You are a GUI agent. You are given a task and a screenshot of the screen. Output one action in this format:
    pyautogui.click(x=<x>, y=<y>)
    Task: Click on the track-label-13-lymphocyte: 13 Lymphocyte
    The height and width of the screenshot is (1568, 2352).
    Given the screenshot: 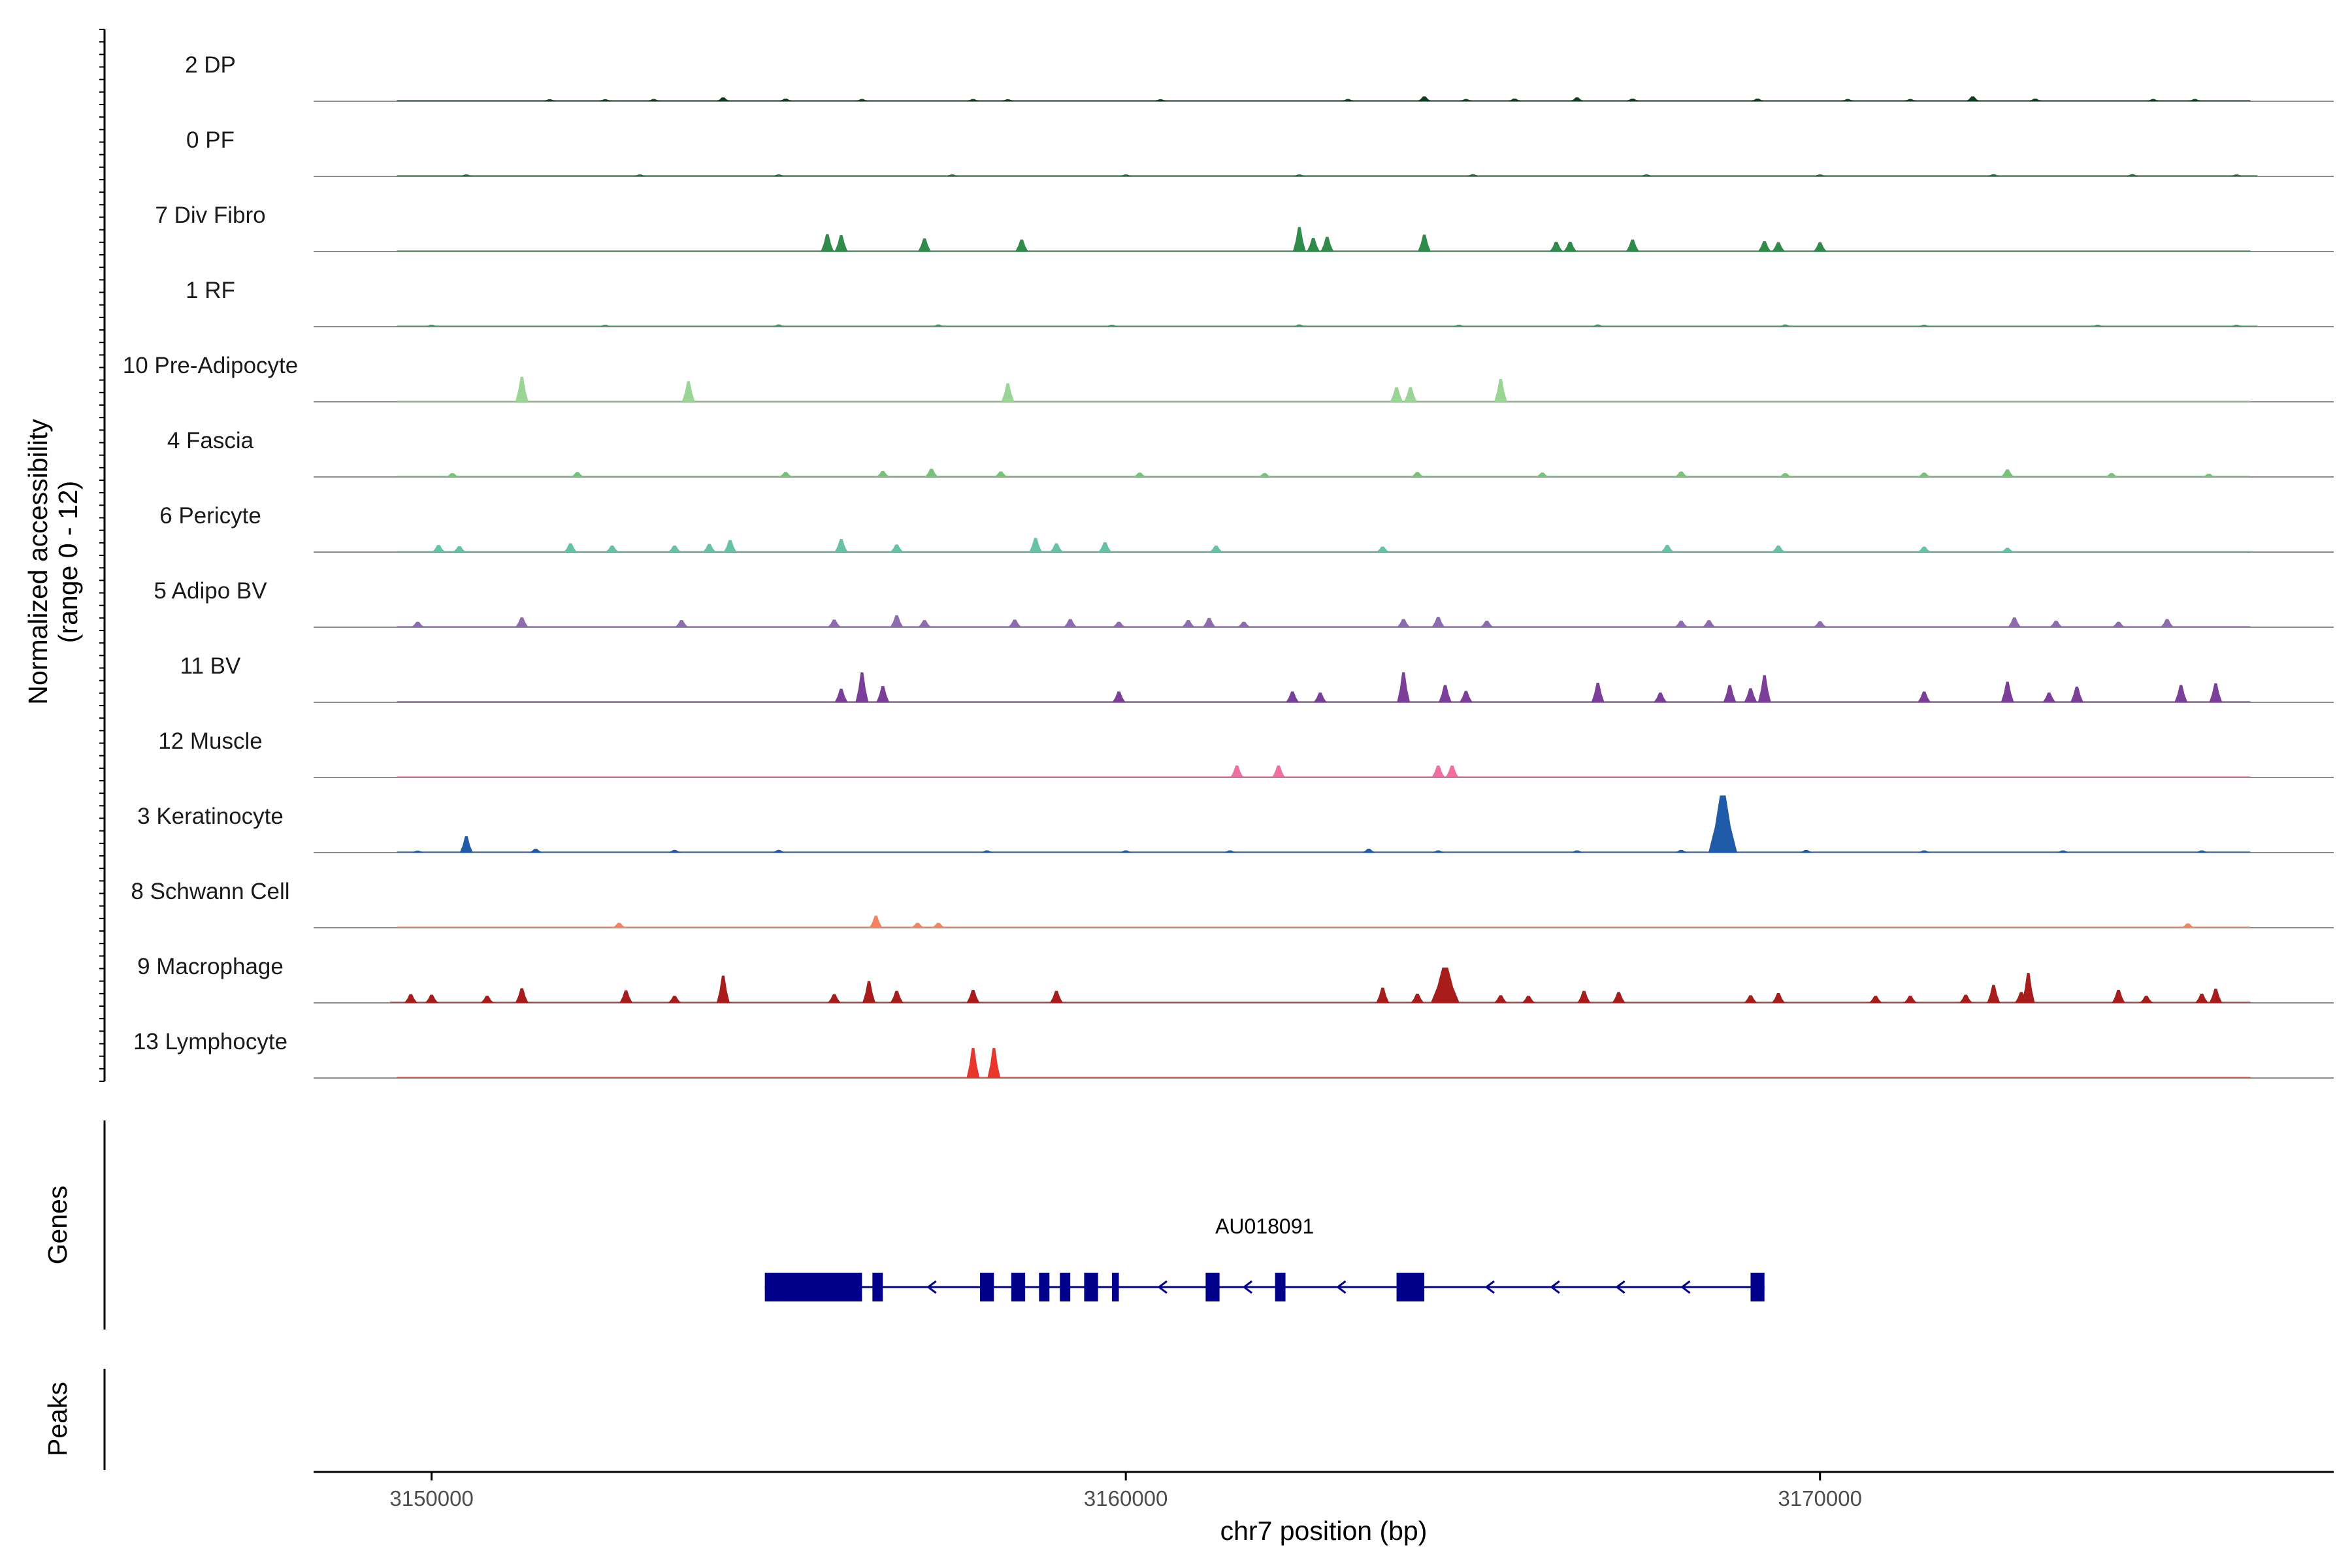 What is the action you would take?
    pyautogui.click(x=210, y=1041)
    